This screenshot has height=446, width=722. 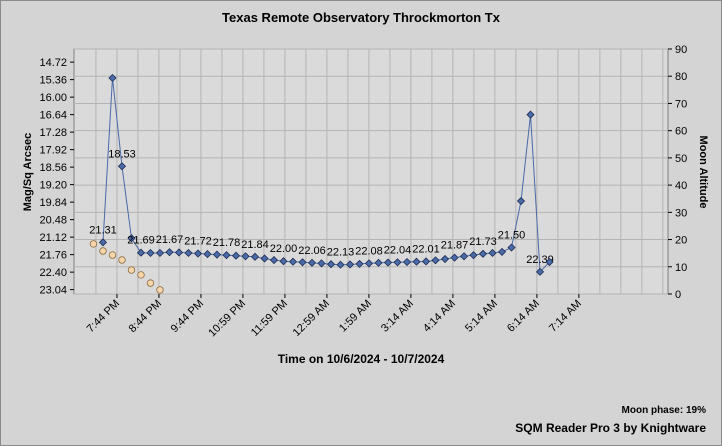 What do you see at coordinates (703, 172) in the screenshot?
I see `y2-axis-label: Moon Altitude` at bounding box center [703, 172].